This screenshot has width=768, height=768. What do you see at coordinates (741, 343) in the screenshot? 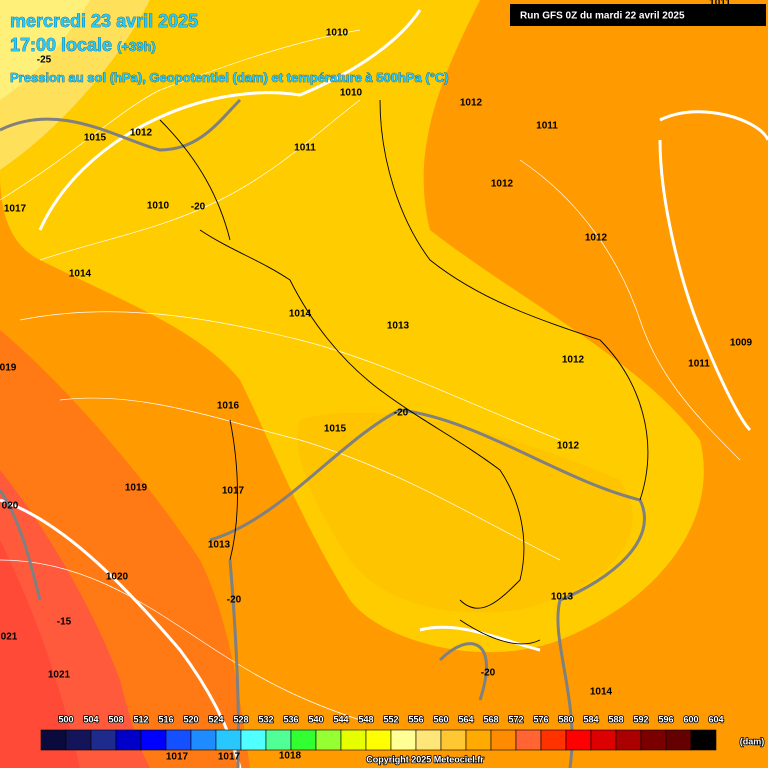
I see `isobar-label: 1009` at bounding box center [741, 343].